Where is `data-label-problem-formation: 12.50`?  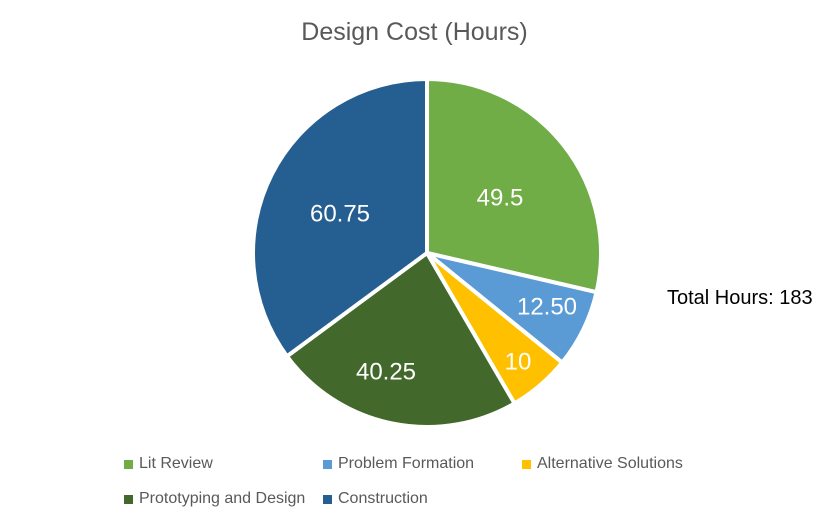
data-label-problem-formation: 12.50 is located at coordinates (547, 307).